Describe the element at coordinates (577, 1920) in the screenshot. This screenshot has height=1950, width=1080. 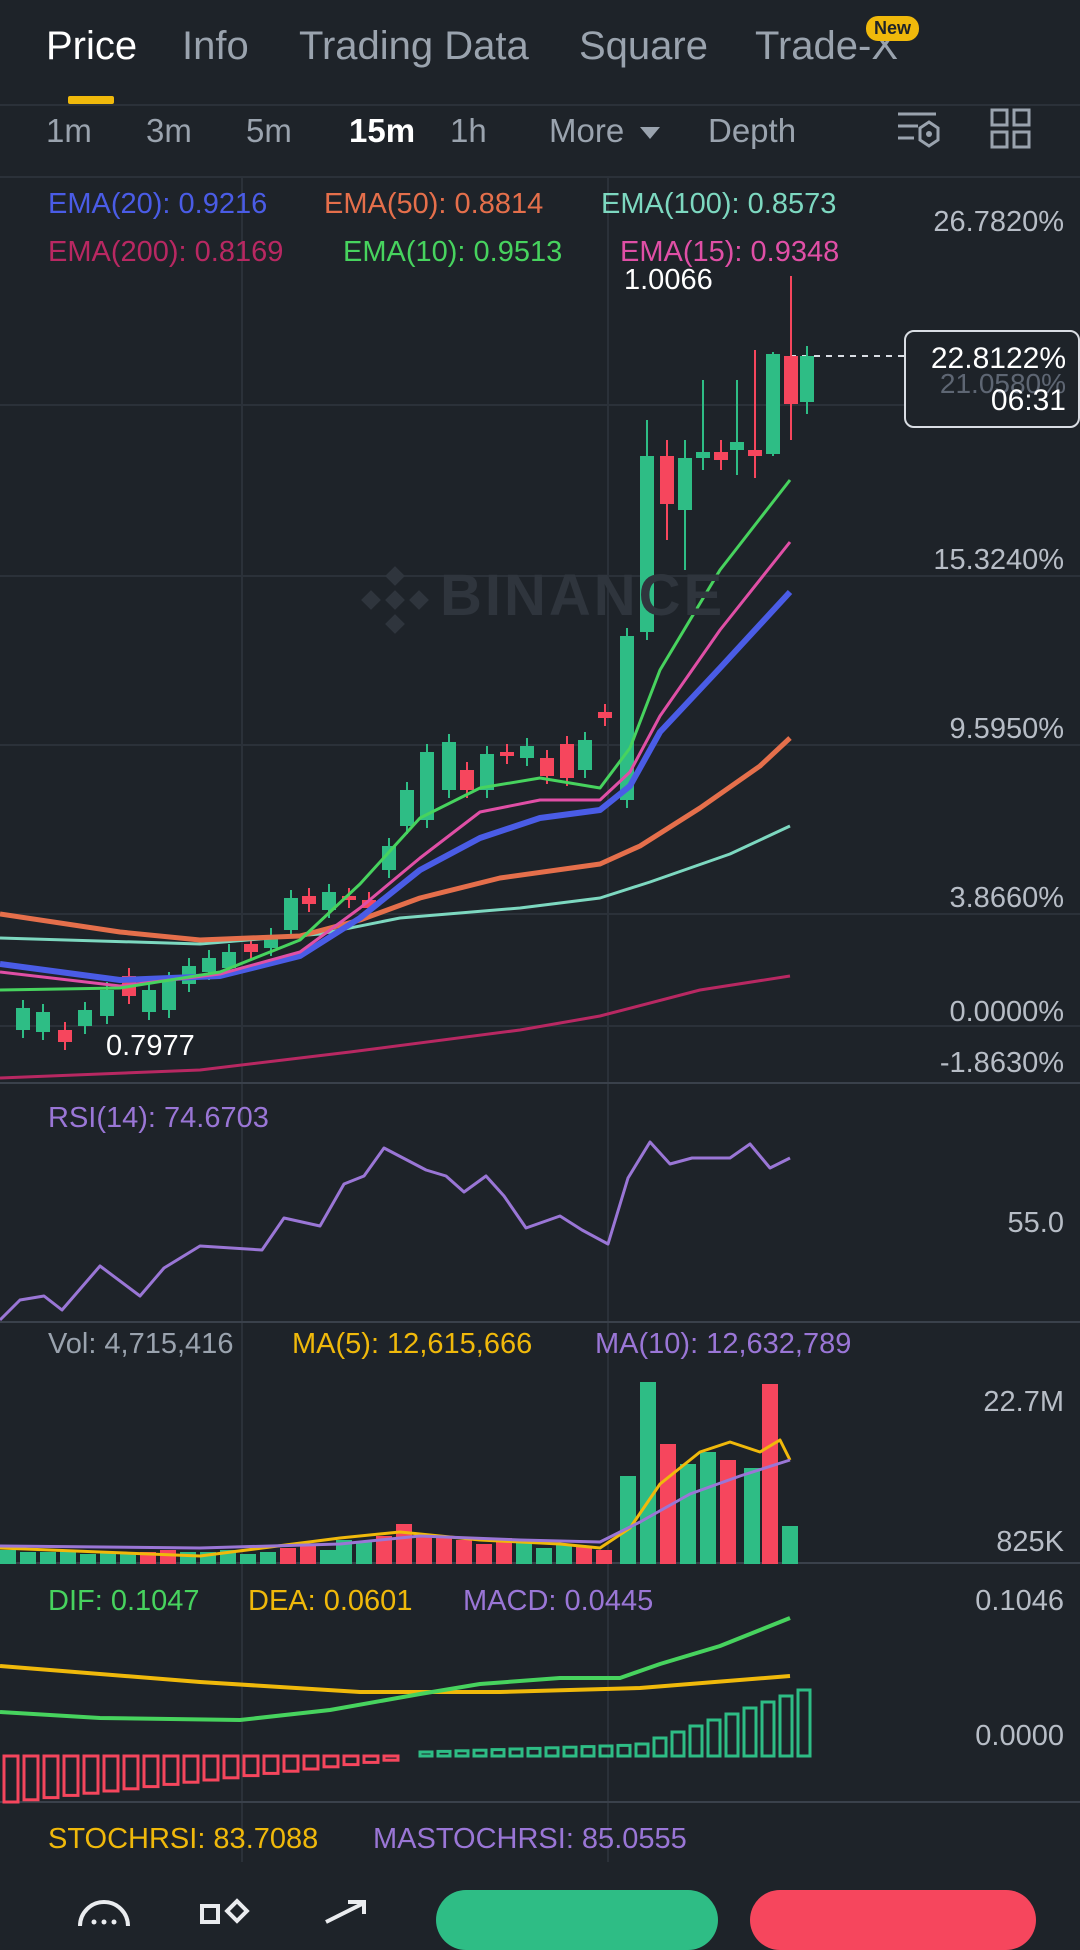
I see `buy-button` at that location.